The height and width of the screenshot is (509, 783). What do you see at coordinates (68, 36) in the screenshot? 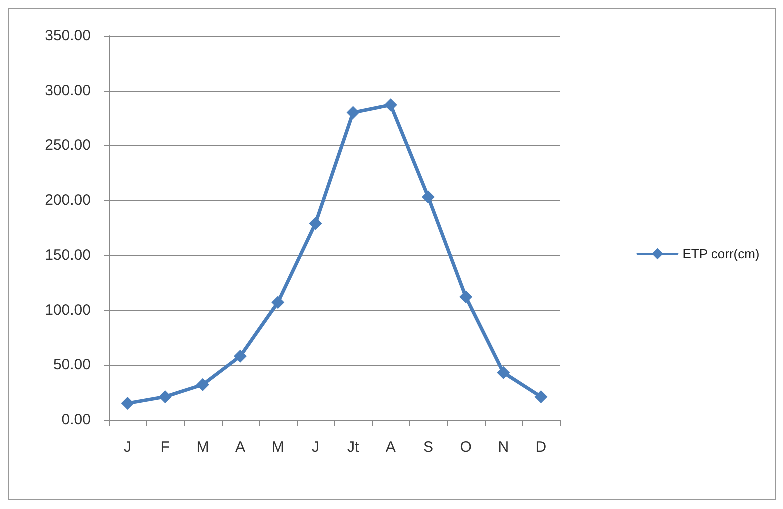
I see `y-tick-label: 350.00` at bounding box center [68, 36].